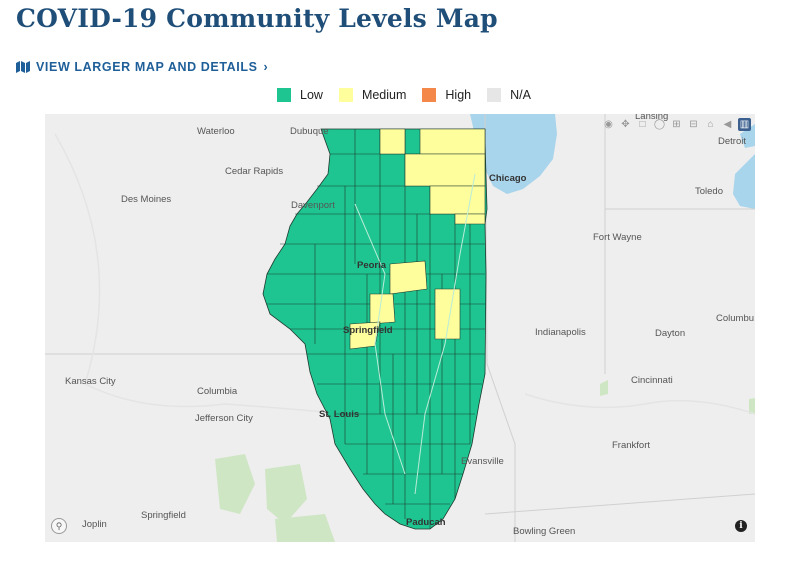 The width and height of the screenshot is (800, 579). What do you see at coordinates (625, 124) in the screenshot?
I see `pan-icon: ✥` at bounding box center [625, 124].